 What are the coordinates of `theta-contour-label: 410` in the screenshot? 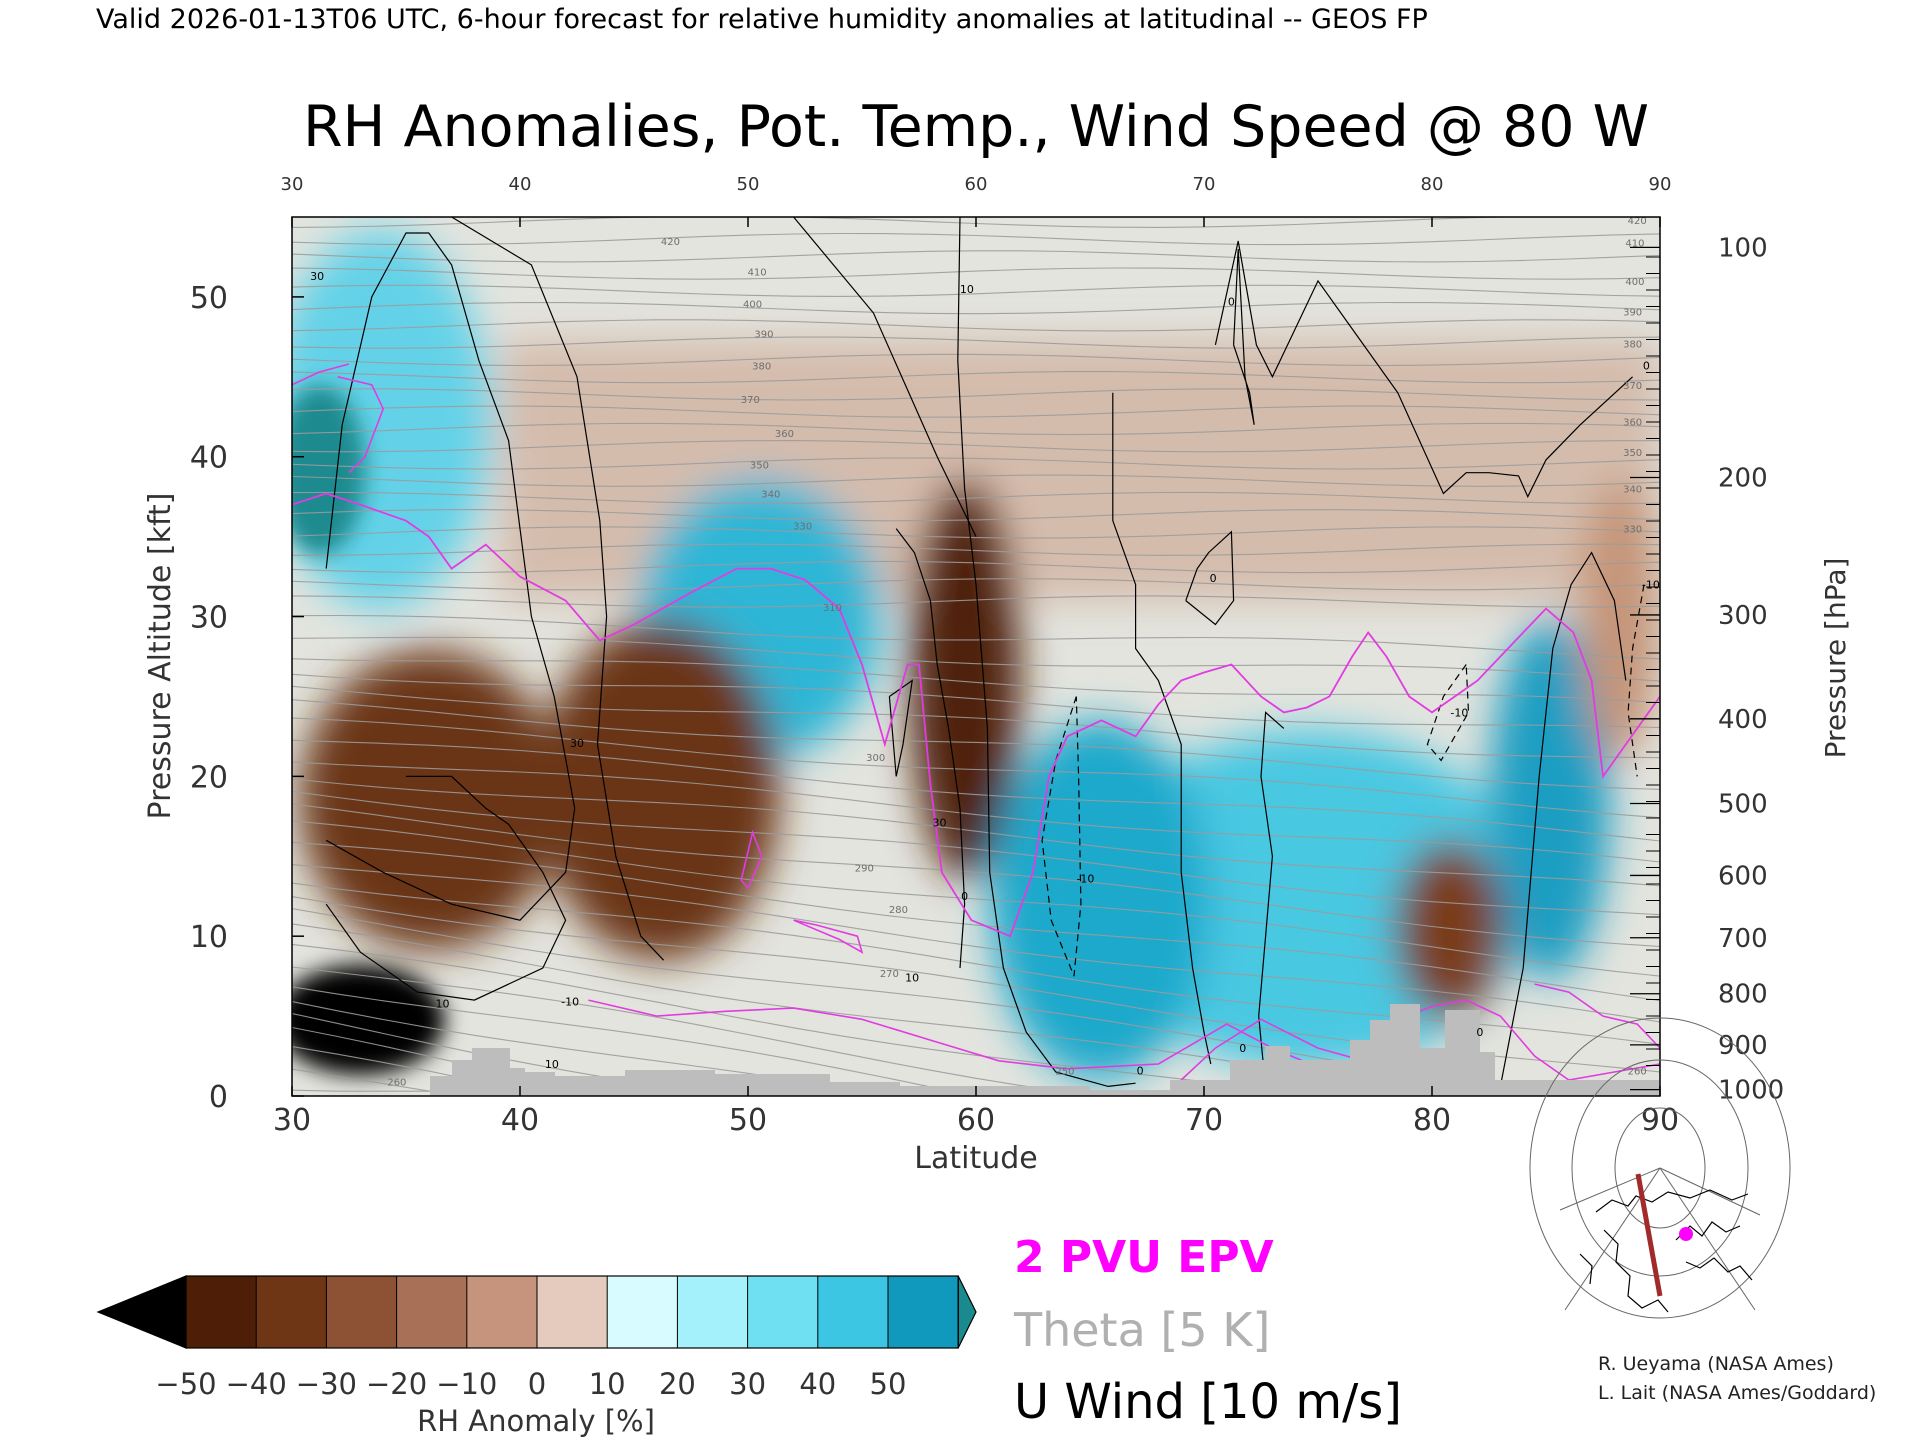 It's located at (1634, 244).